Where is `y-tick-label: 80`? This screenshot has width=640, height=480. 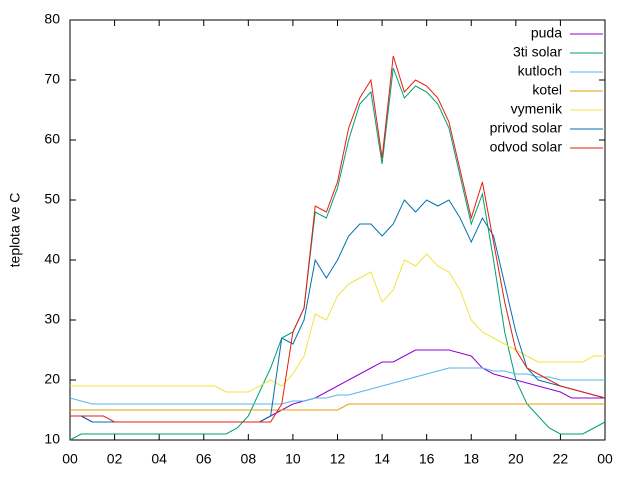
y-tick-label: 80 is located at coordinates (52, 19).